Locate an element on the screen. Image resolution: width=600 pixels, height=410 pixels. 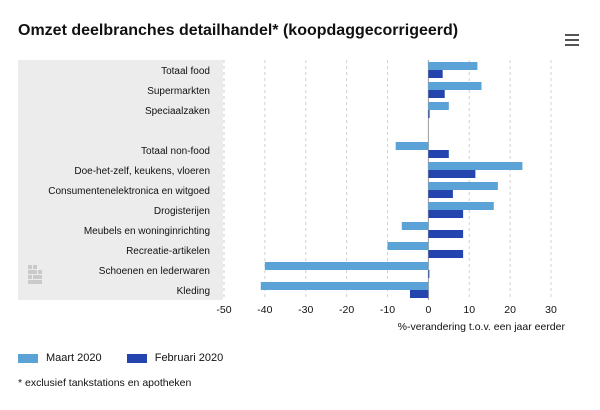
x-tick-label: -50 is located at coordinates (223, 310).